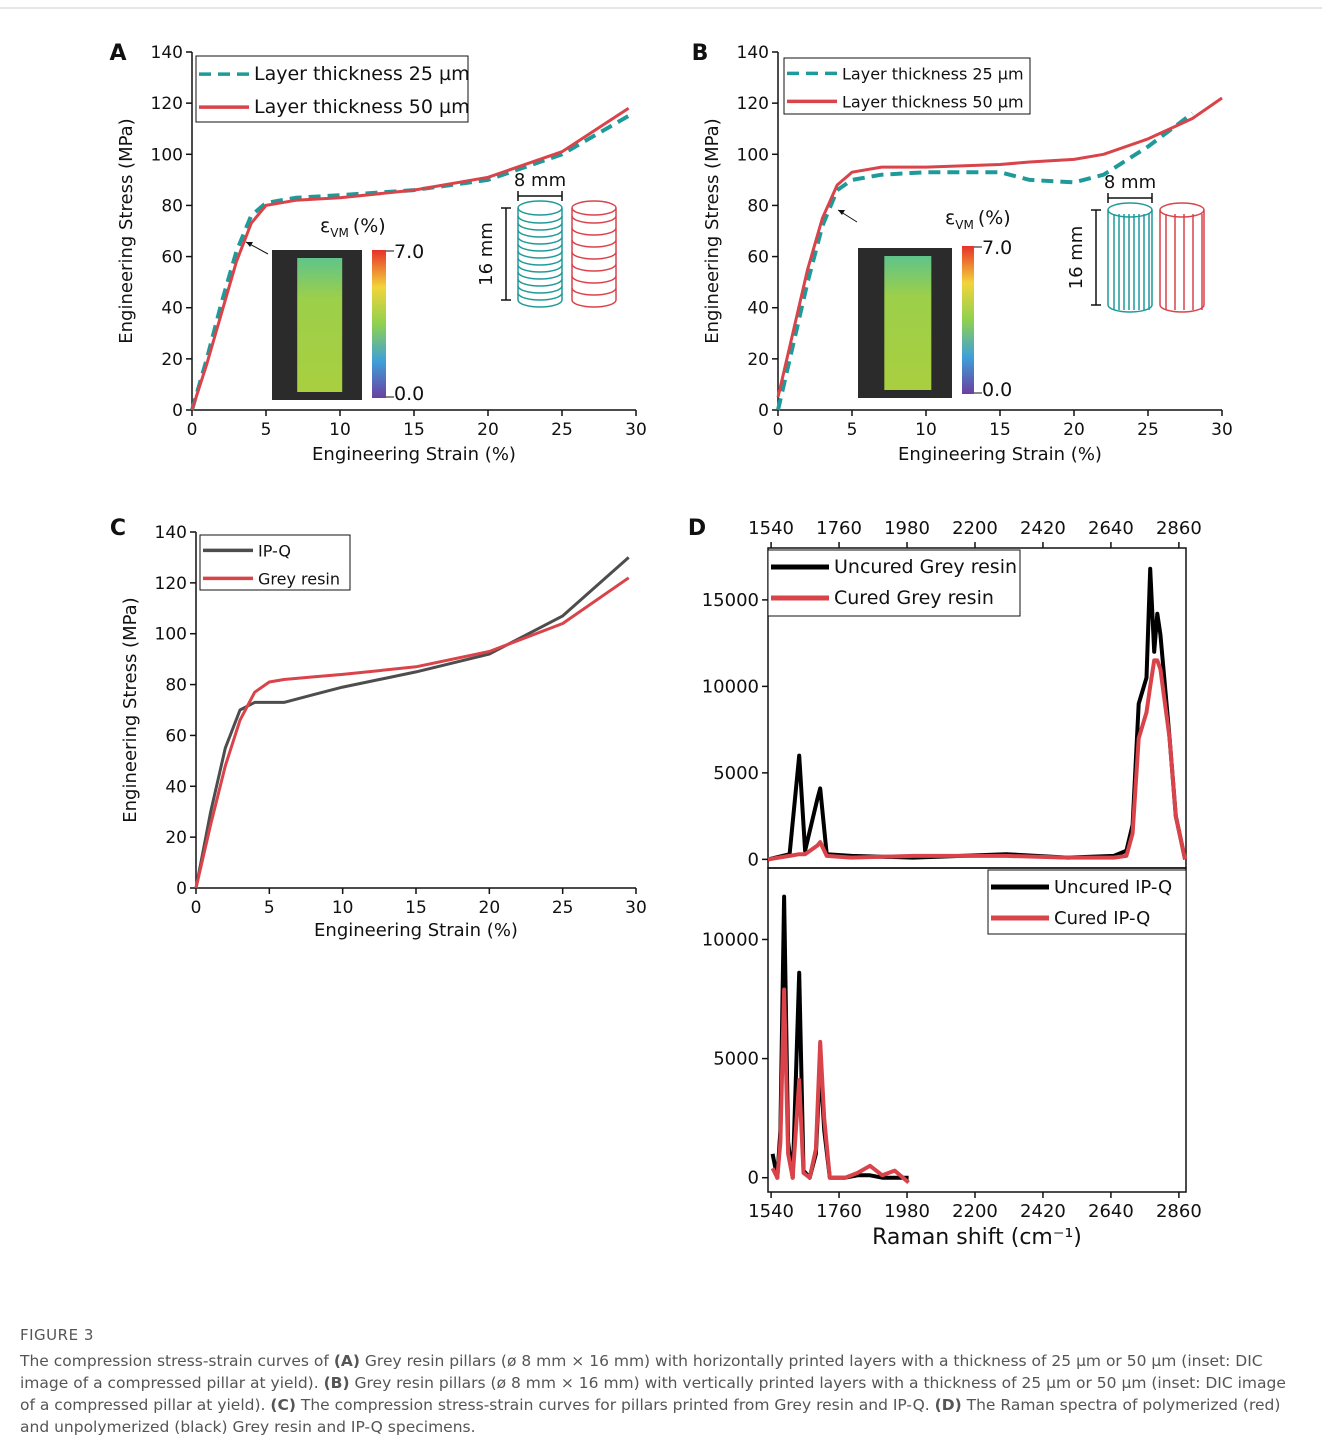  What do you see at coordinates (997, 390) in the screenshot?
I see `colorbar-min-label: 0.0` at bounding box center [997, 390].